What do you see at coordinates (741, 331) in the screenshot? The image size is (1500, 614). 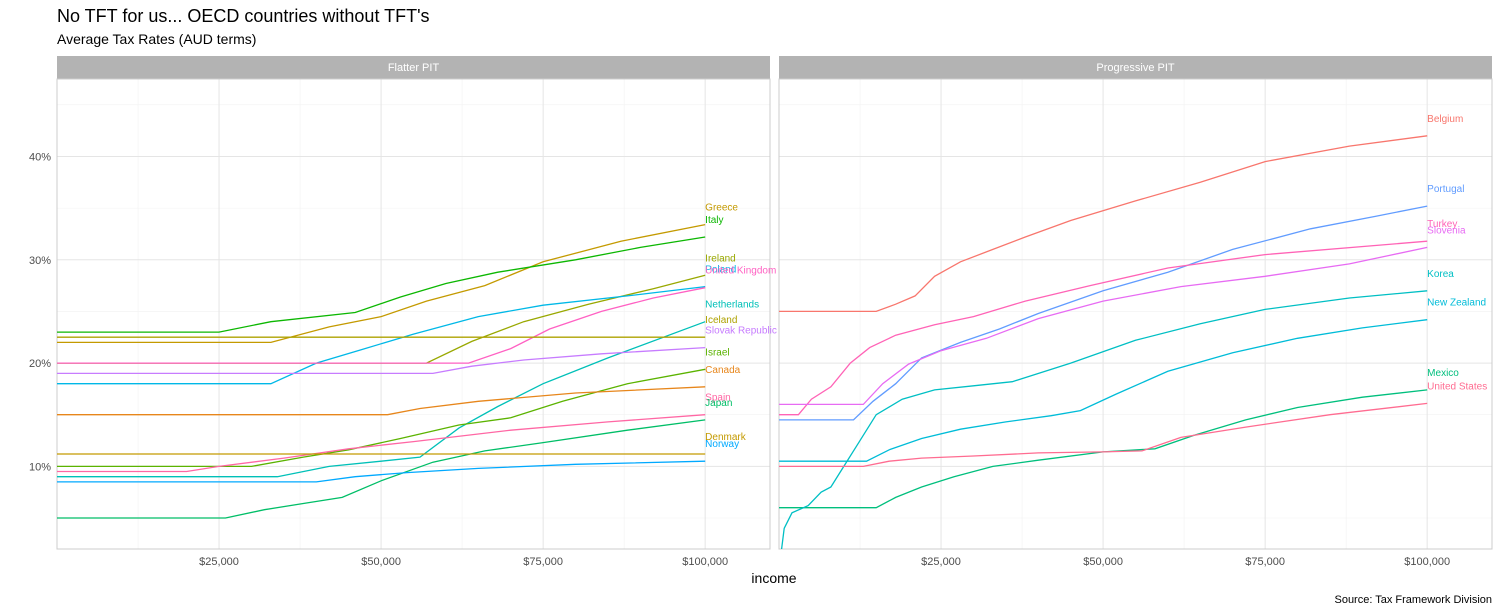 I see `series-label-slovak-republic: Slovak Republic` at bounding box center [741, 331].